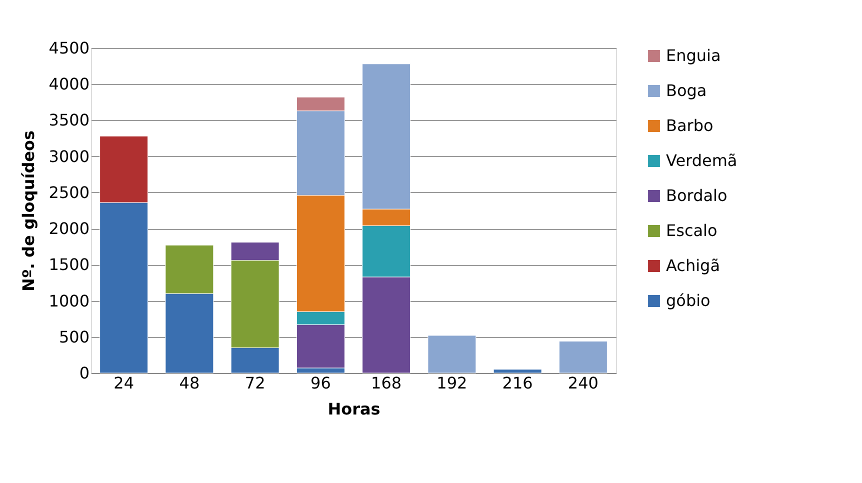 The width and height of the screenshot is (862, 483). Describe the element at coordinates (189, 383) in the screenshot. I see `x-tick-label: 48` at that location.